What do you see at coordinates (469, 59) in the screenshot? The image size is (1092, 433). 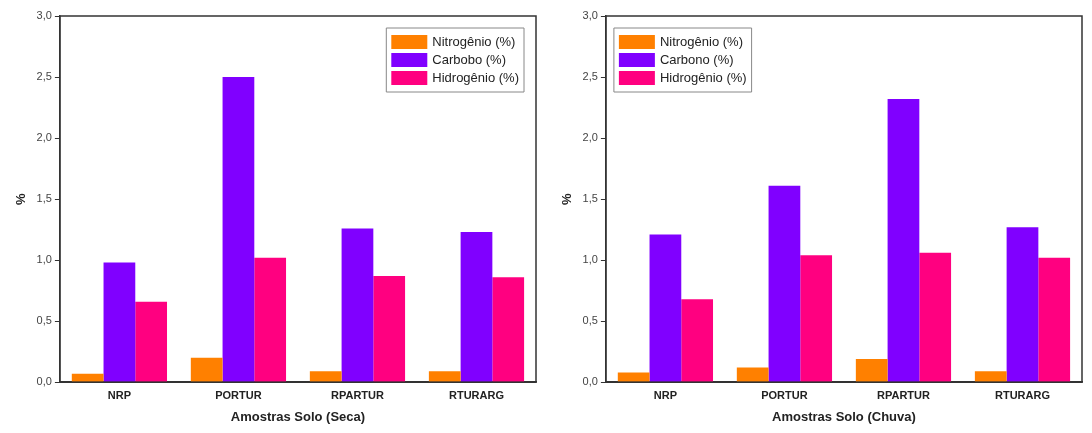 I see `legend-label: Carbobo (%)` at bounding box center [469, 59].